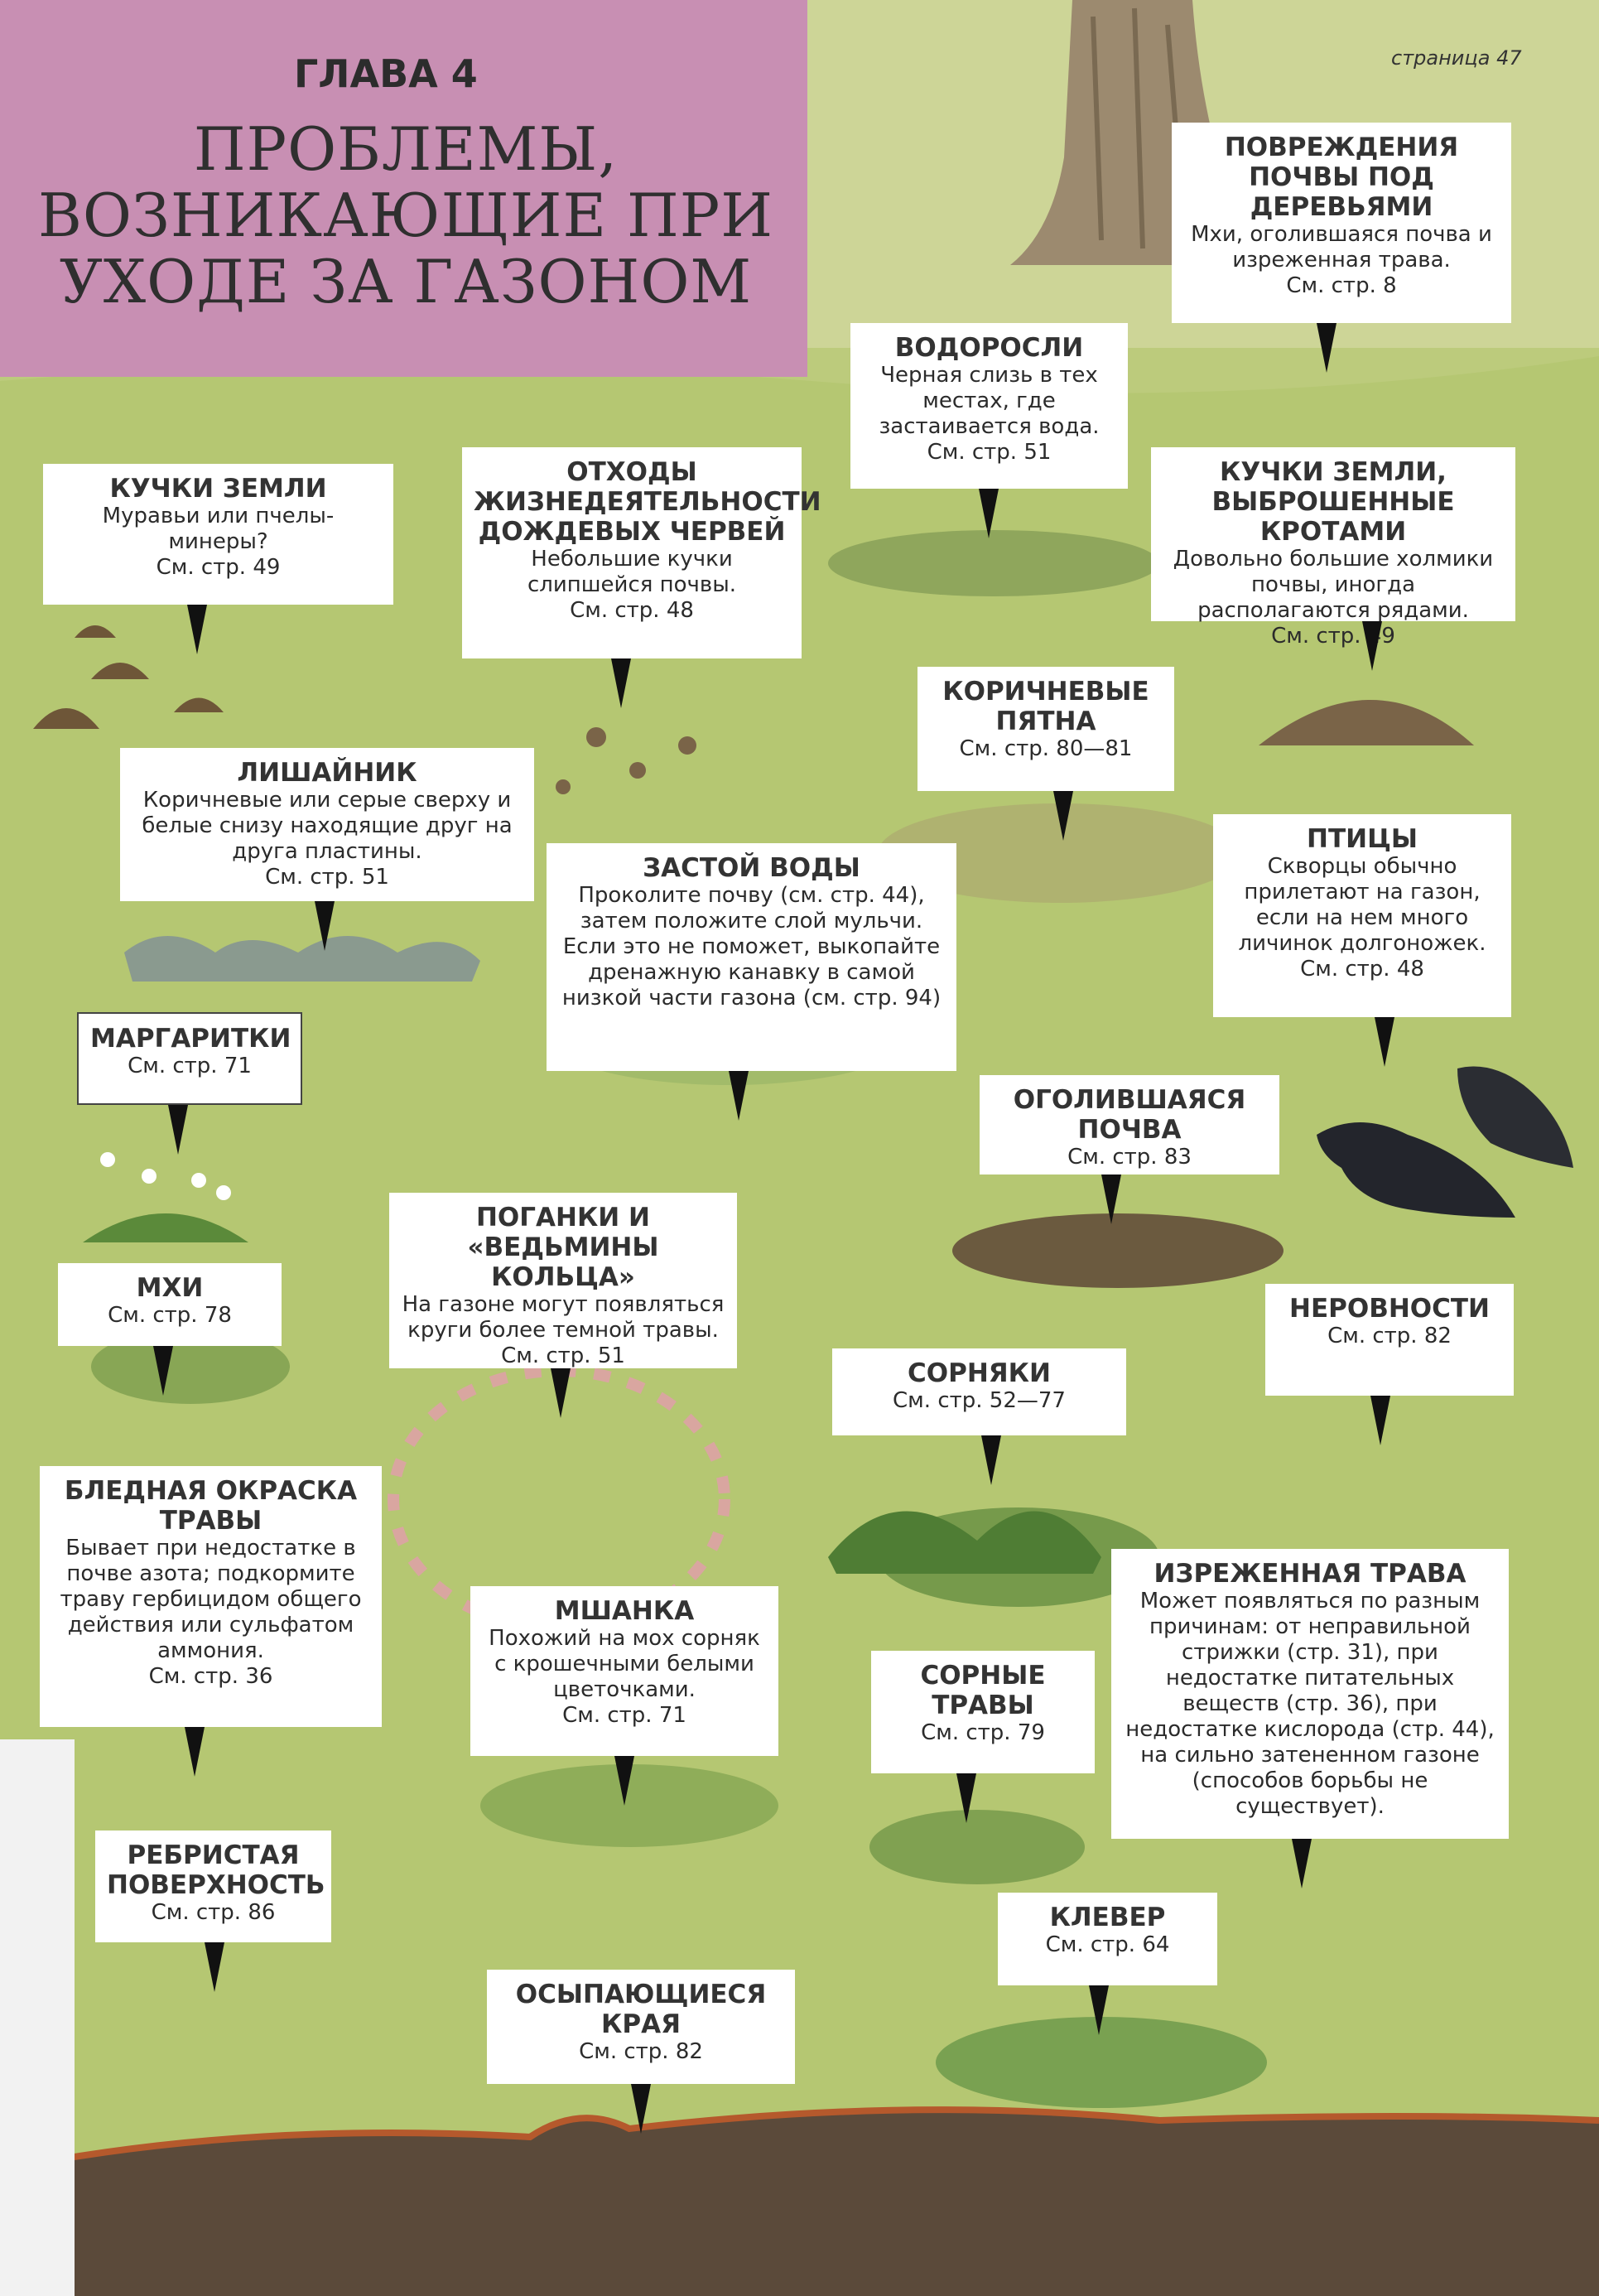 This screenshot has height=2296, width=1599. Describe the element at coordinates (641, 2109) in the screenshot. I see `pointer-edges` at that location.